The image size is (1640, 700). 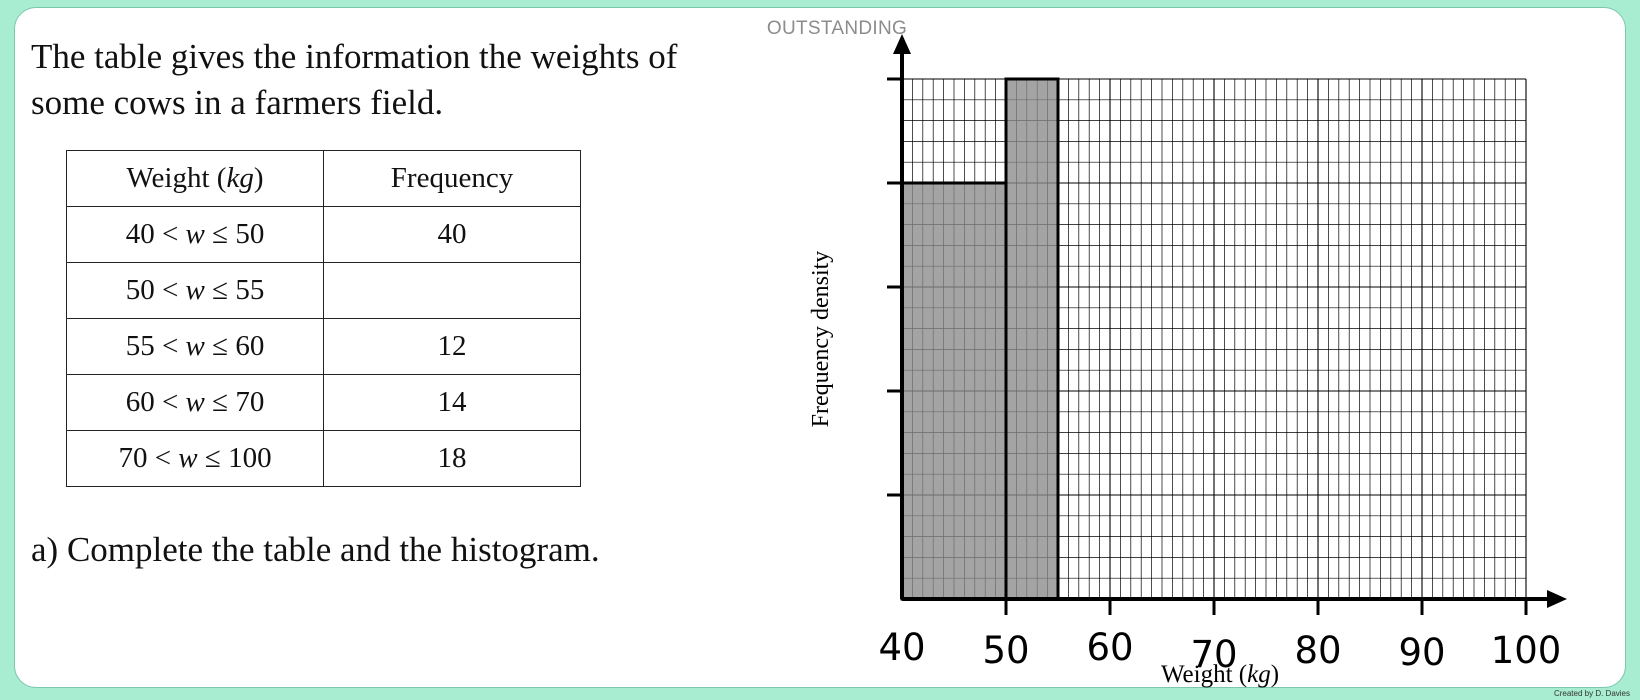 I want to click on x-axis-arrow, so click(x=1557, y=599).